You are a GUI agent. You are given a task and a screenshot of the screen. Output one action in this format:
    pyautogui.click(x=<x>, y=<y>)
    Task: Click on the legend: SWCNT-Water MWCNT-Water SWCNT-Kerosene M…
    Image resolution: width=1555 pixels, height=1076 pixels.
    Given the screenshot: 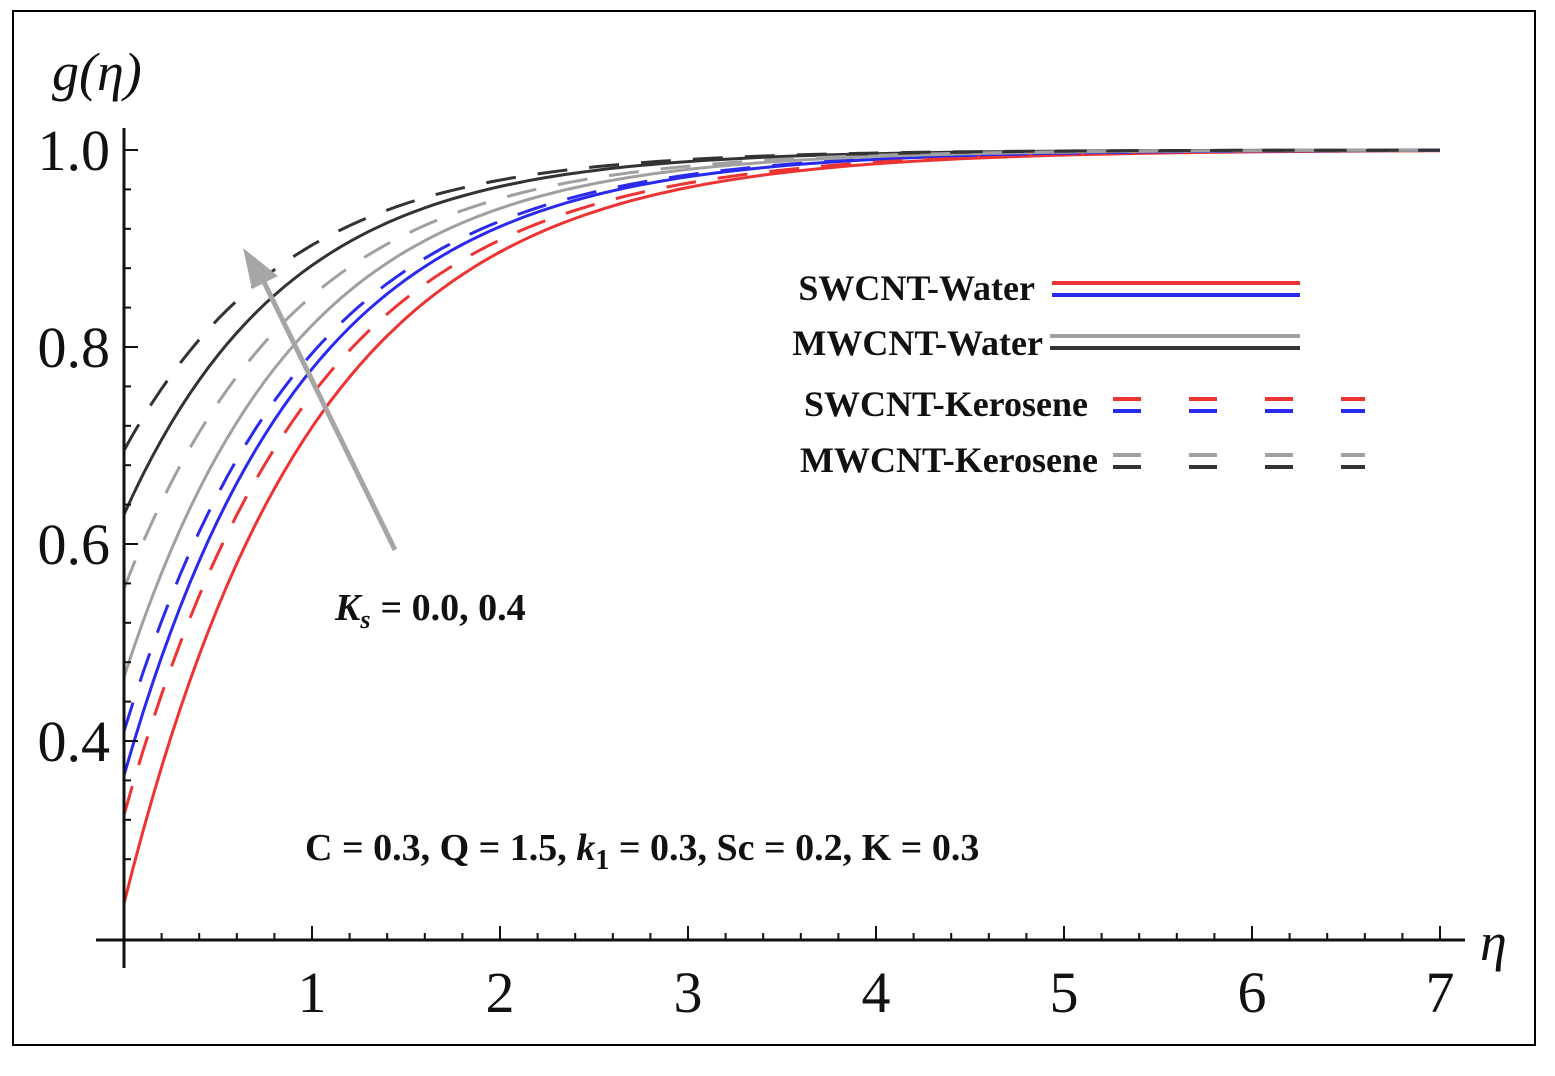 What is the action you would take?
    pyautogui.click(x=1078, y=374)
    